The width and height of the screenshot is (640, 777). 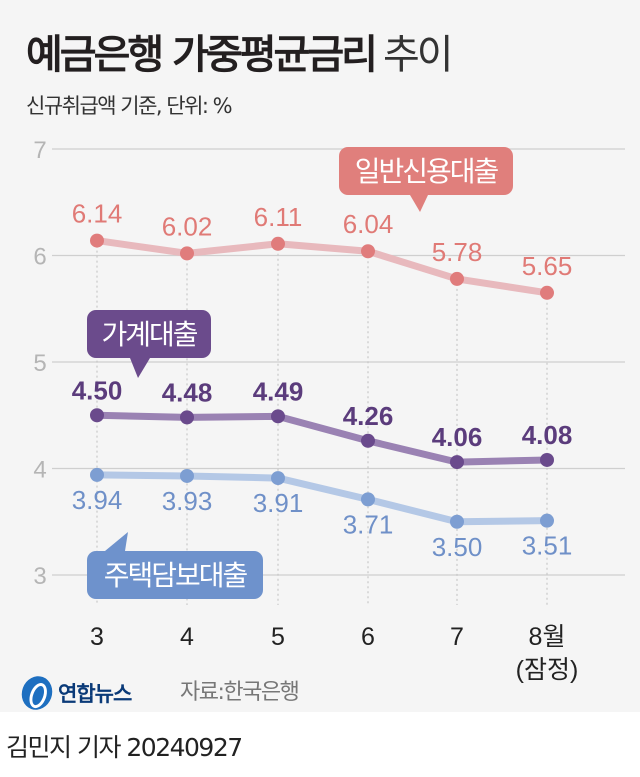 What do you see at coordinates (368, 524) in the screenshot?
I see `data-label: 3.71` at bounding box center [368, 524].